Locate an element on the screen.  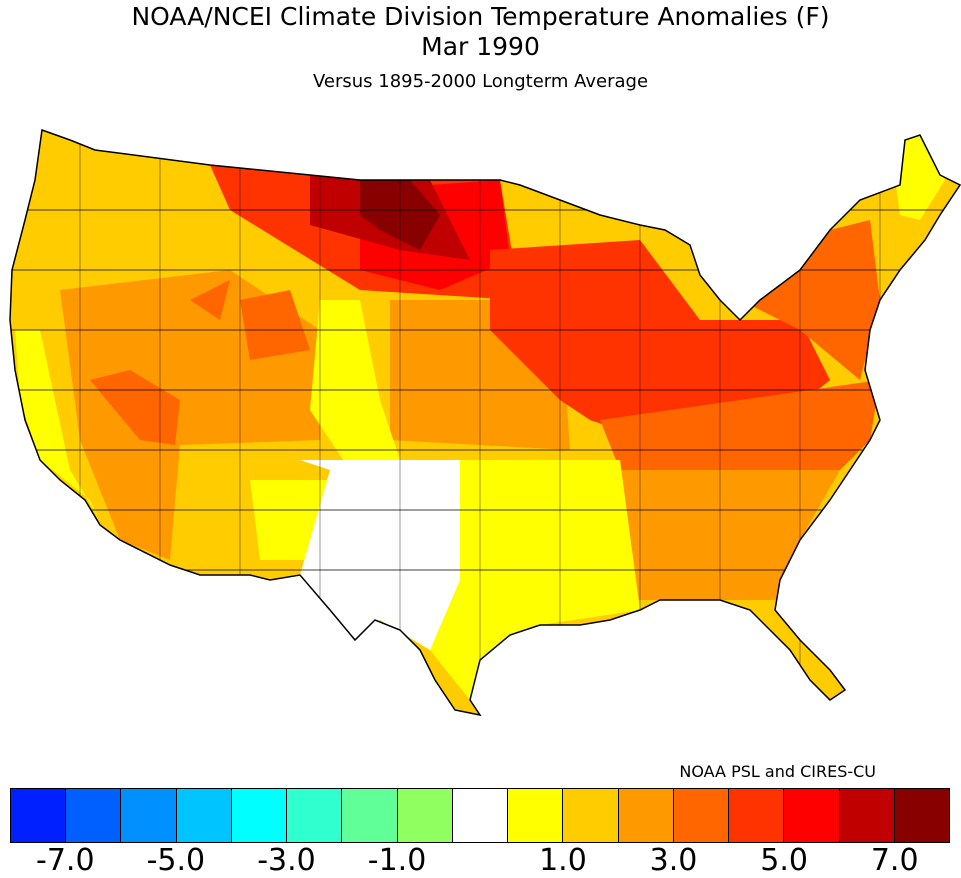
region-florida is located at coordinates (805, 650).